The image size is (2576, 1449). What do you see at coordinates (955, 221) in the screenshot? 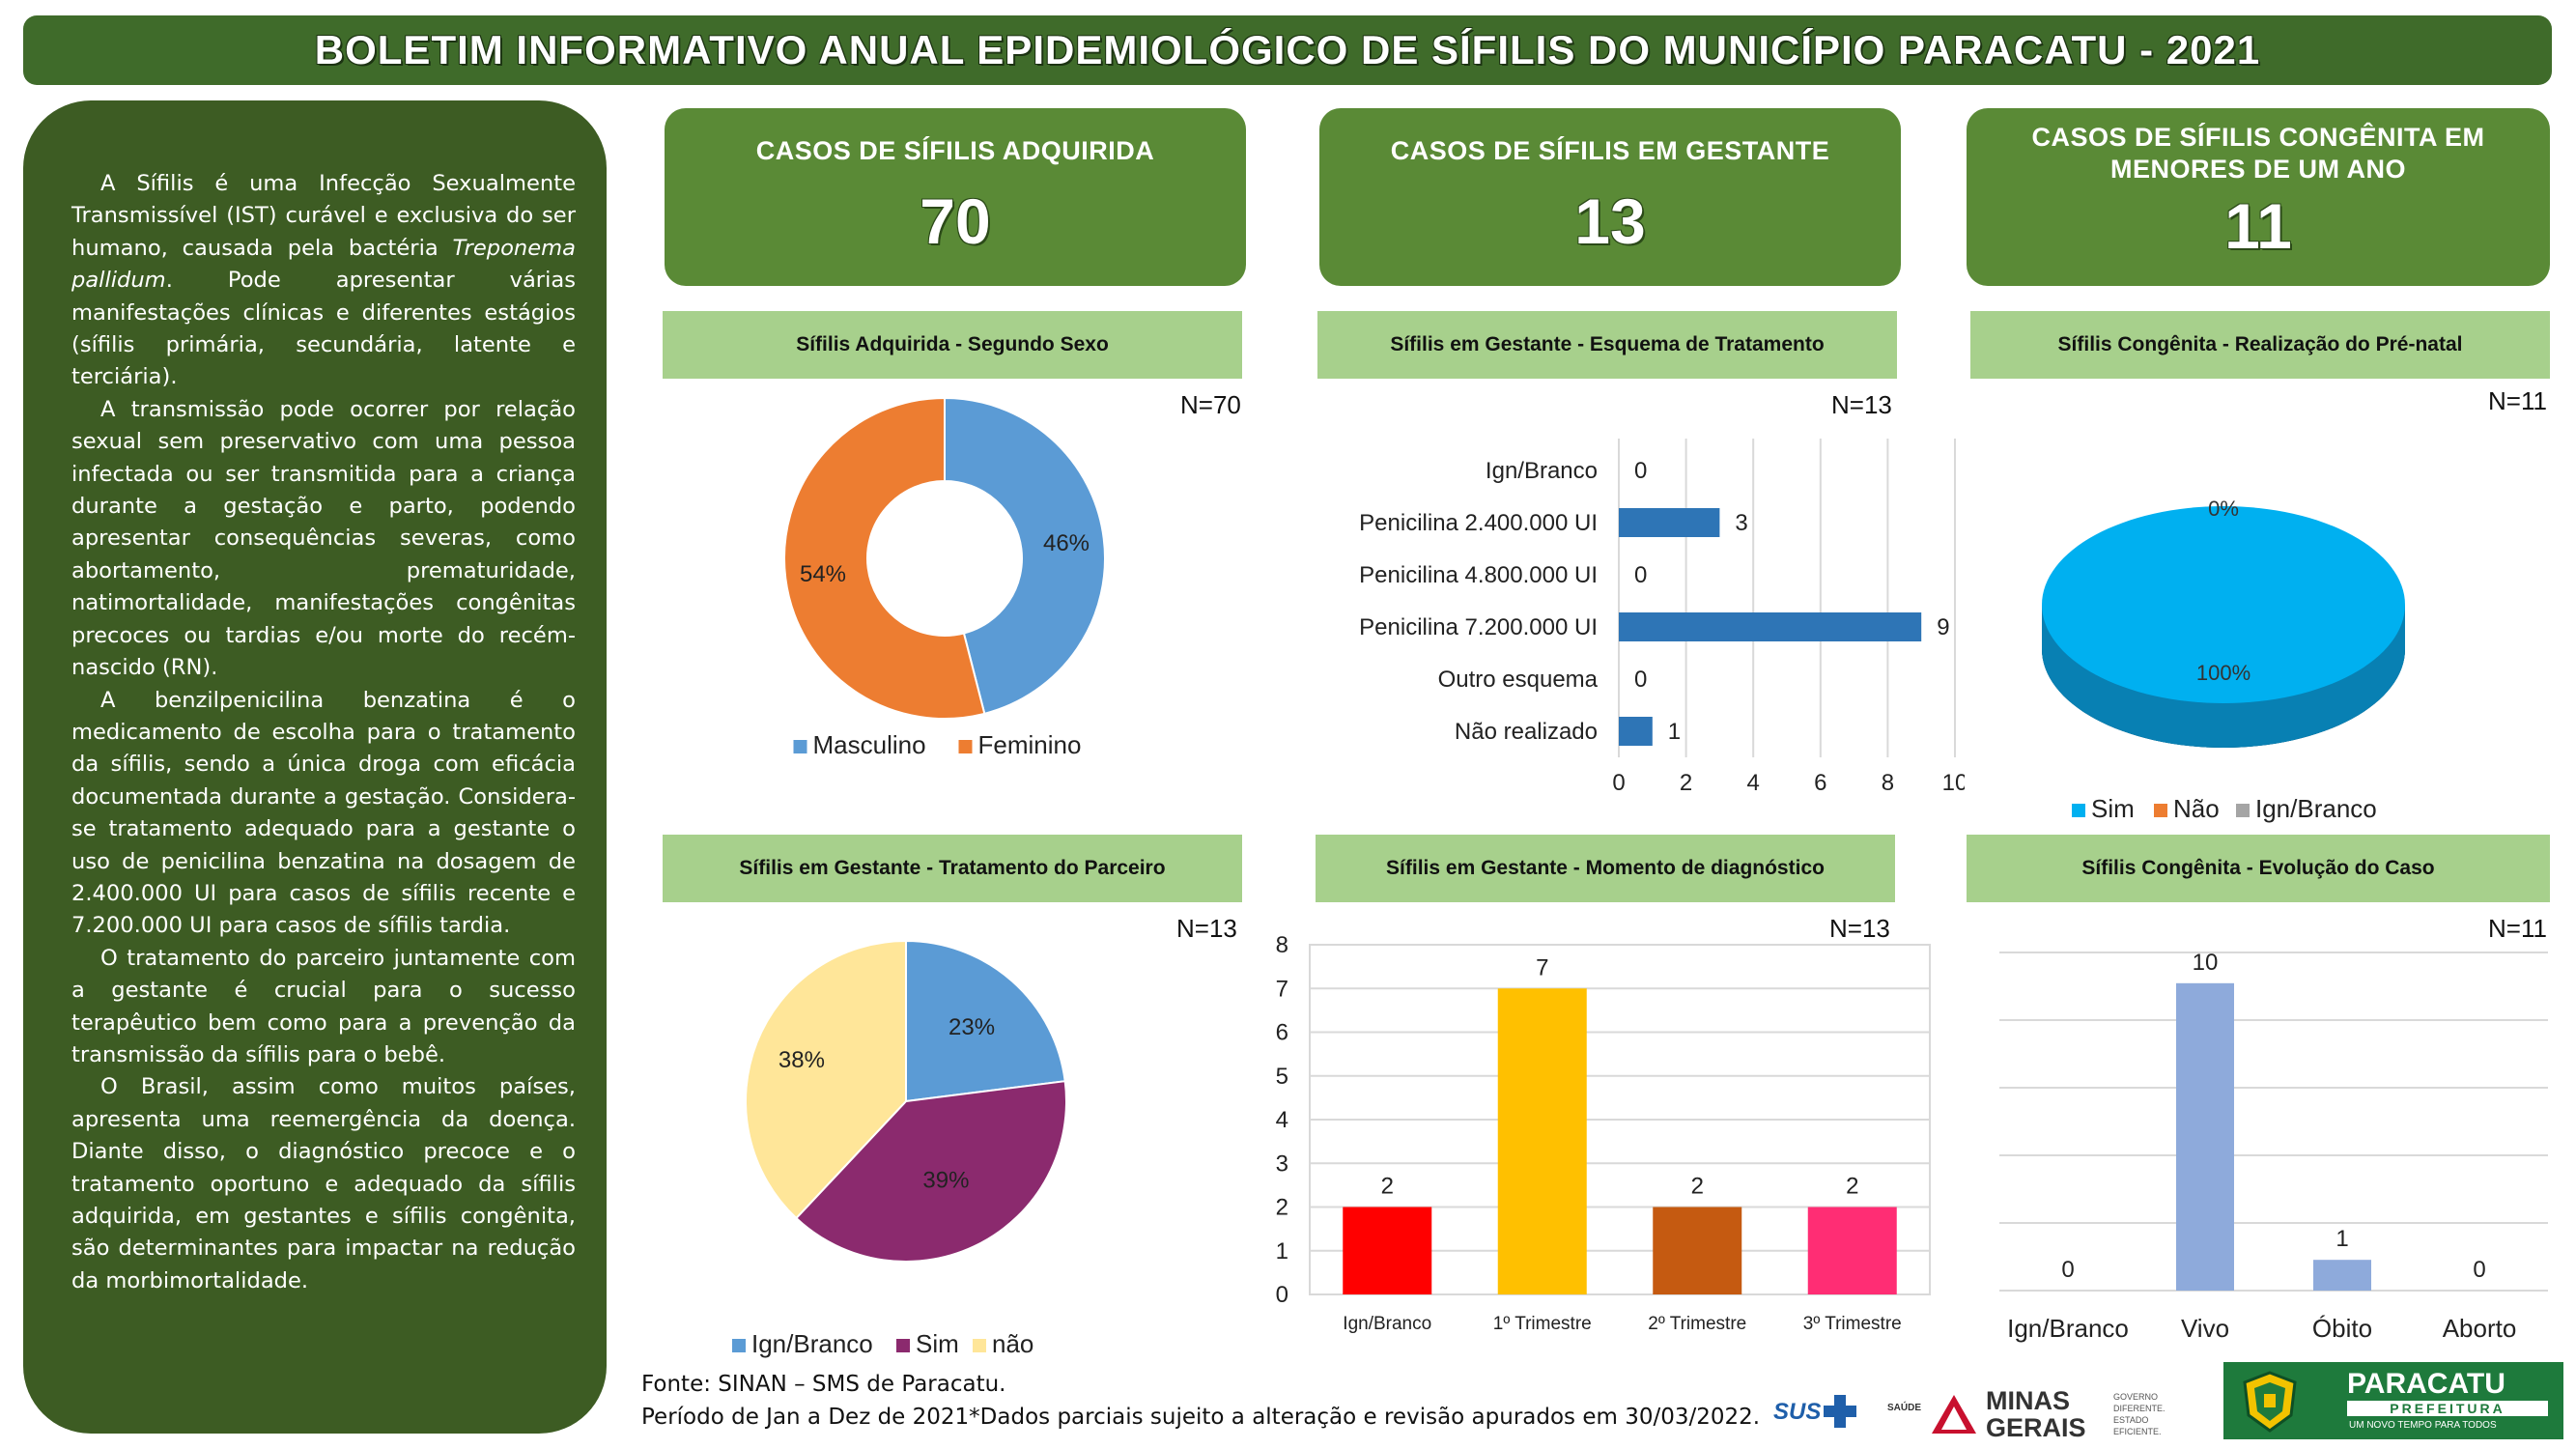
I see `kpi-value: 70` at bounding box center [955, 221].